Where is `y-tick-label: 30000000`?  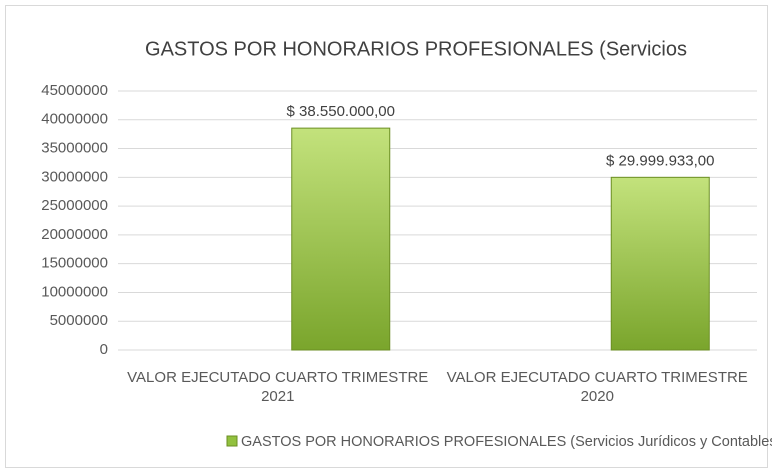
y-tick-label: 30000000 is located at coordinates (74, 176).